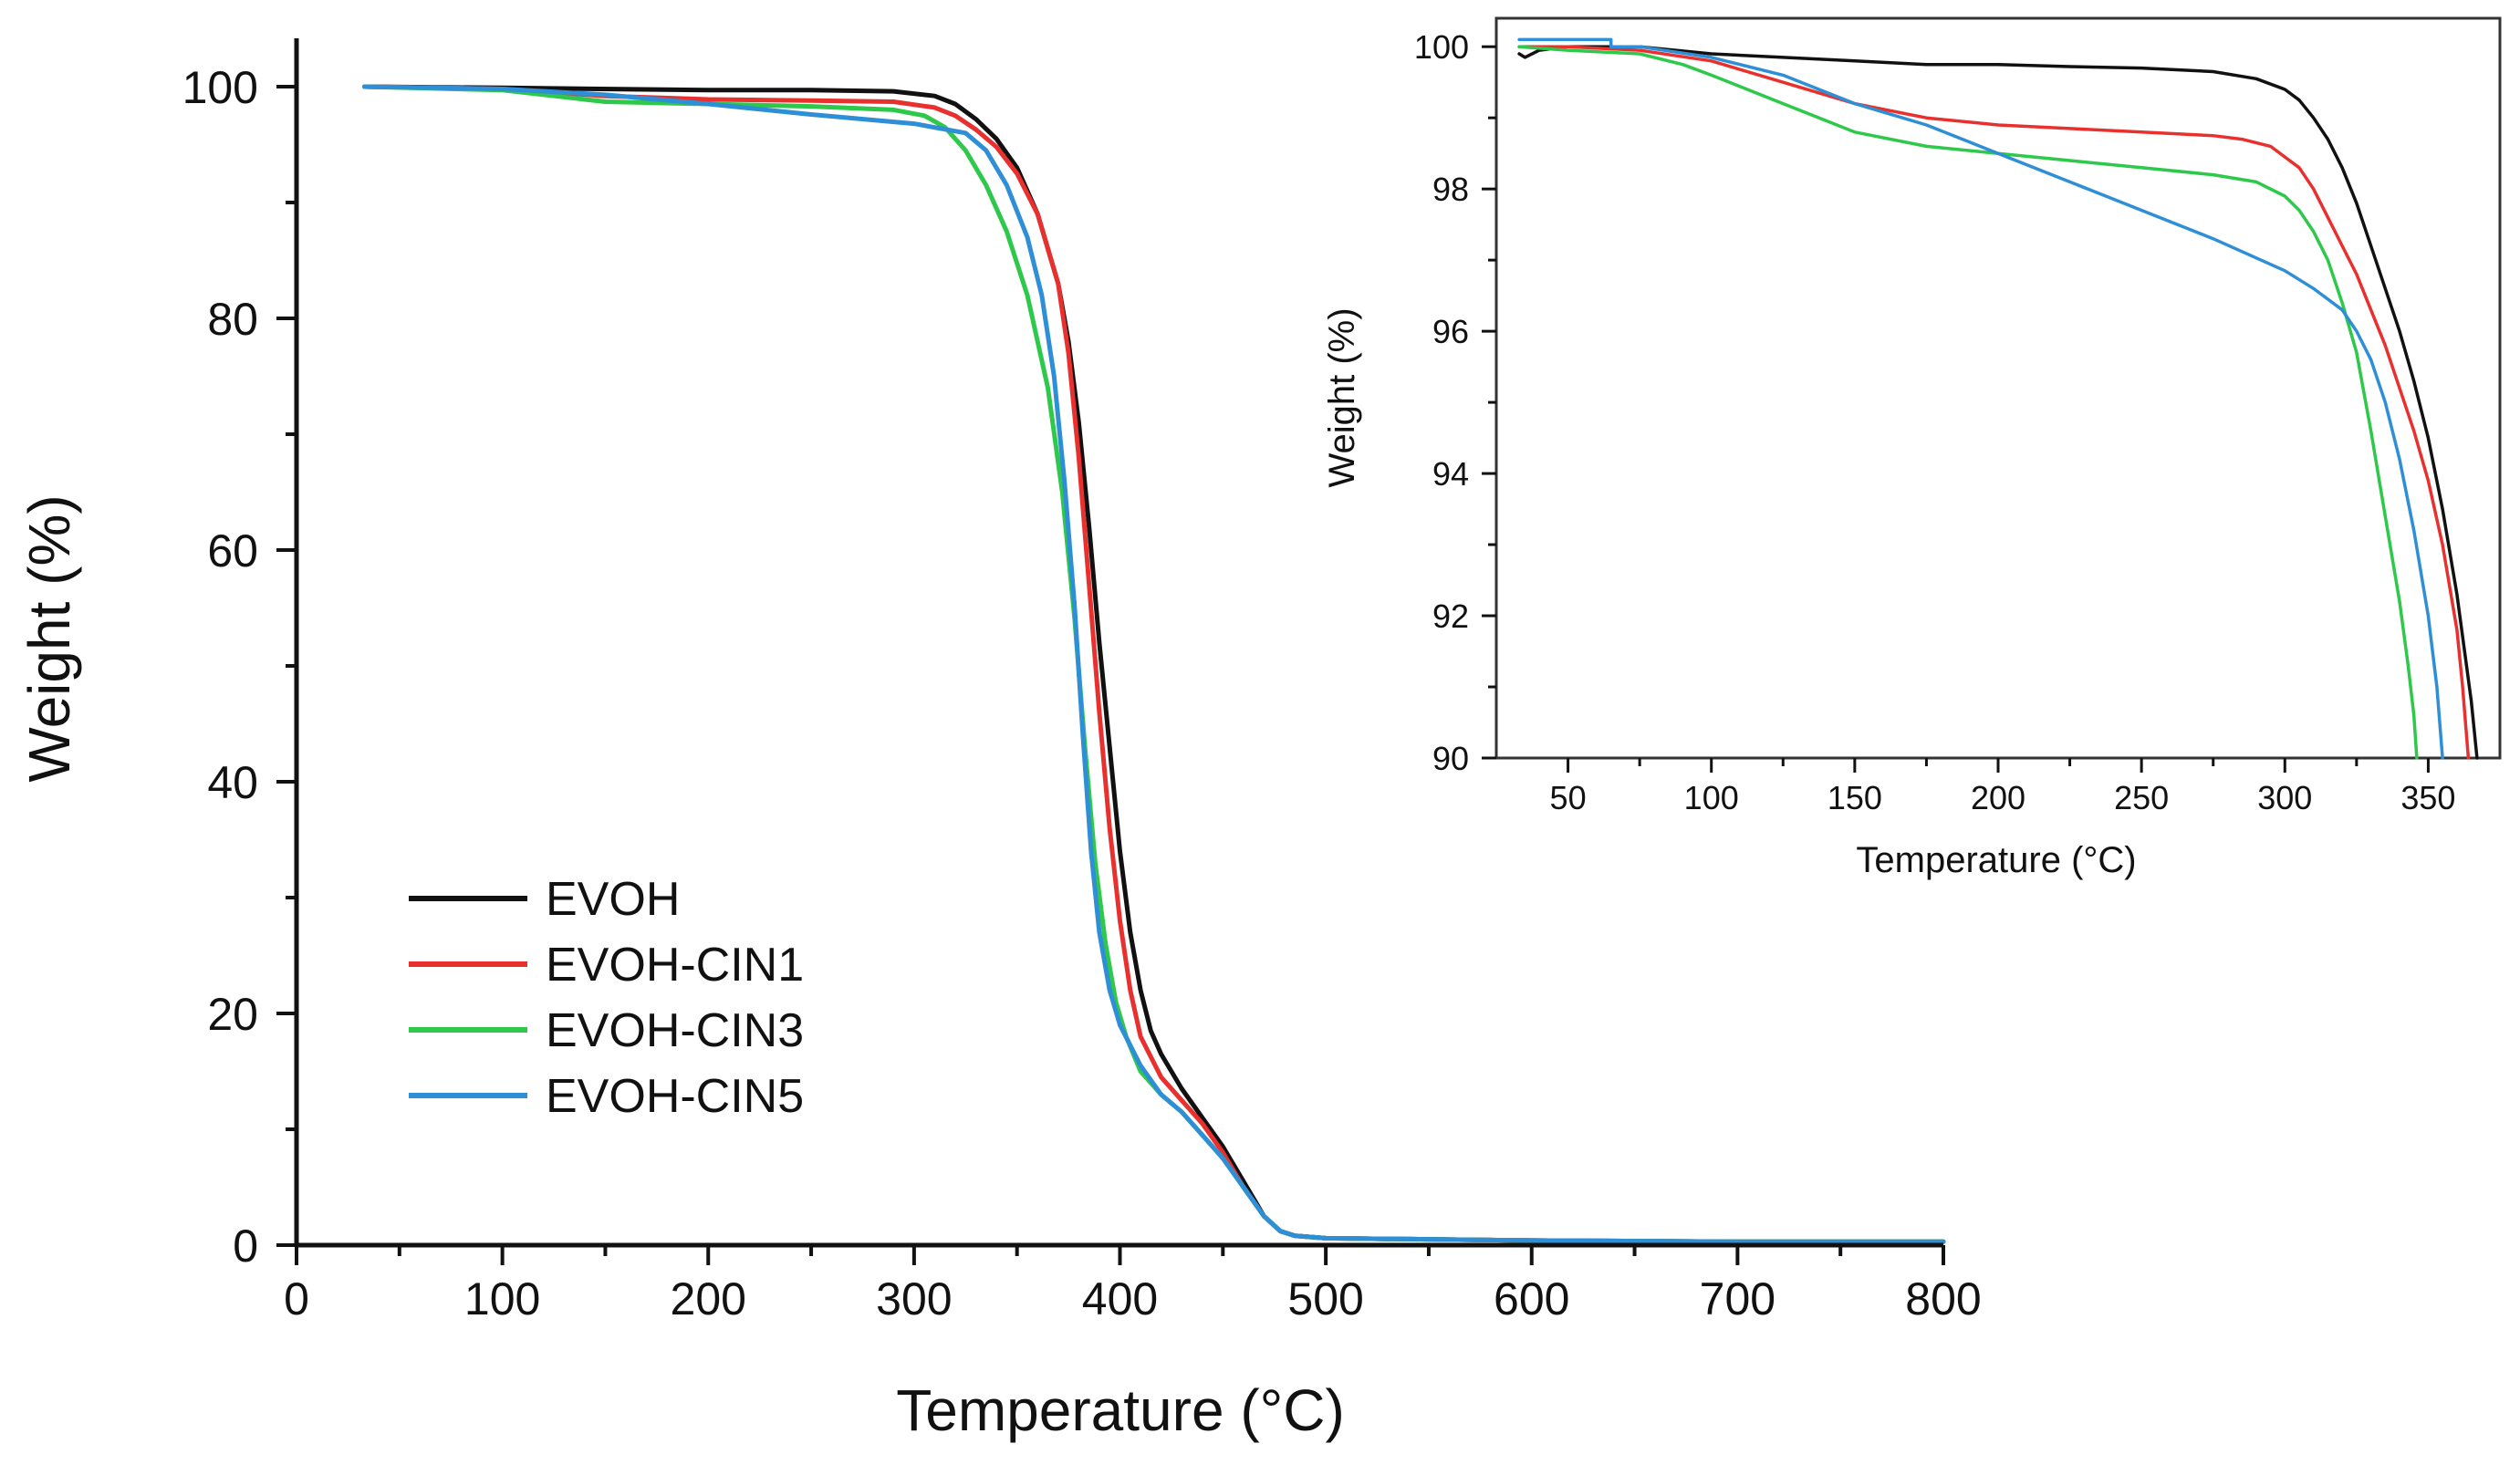 The height and width of the screenshot is (1475, 2520). What do you see at coordinates (232, 1015) in the screenshot?
I see `main-y-tick-label: 20` at bounding box center [232, 1015].